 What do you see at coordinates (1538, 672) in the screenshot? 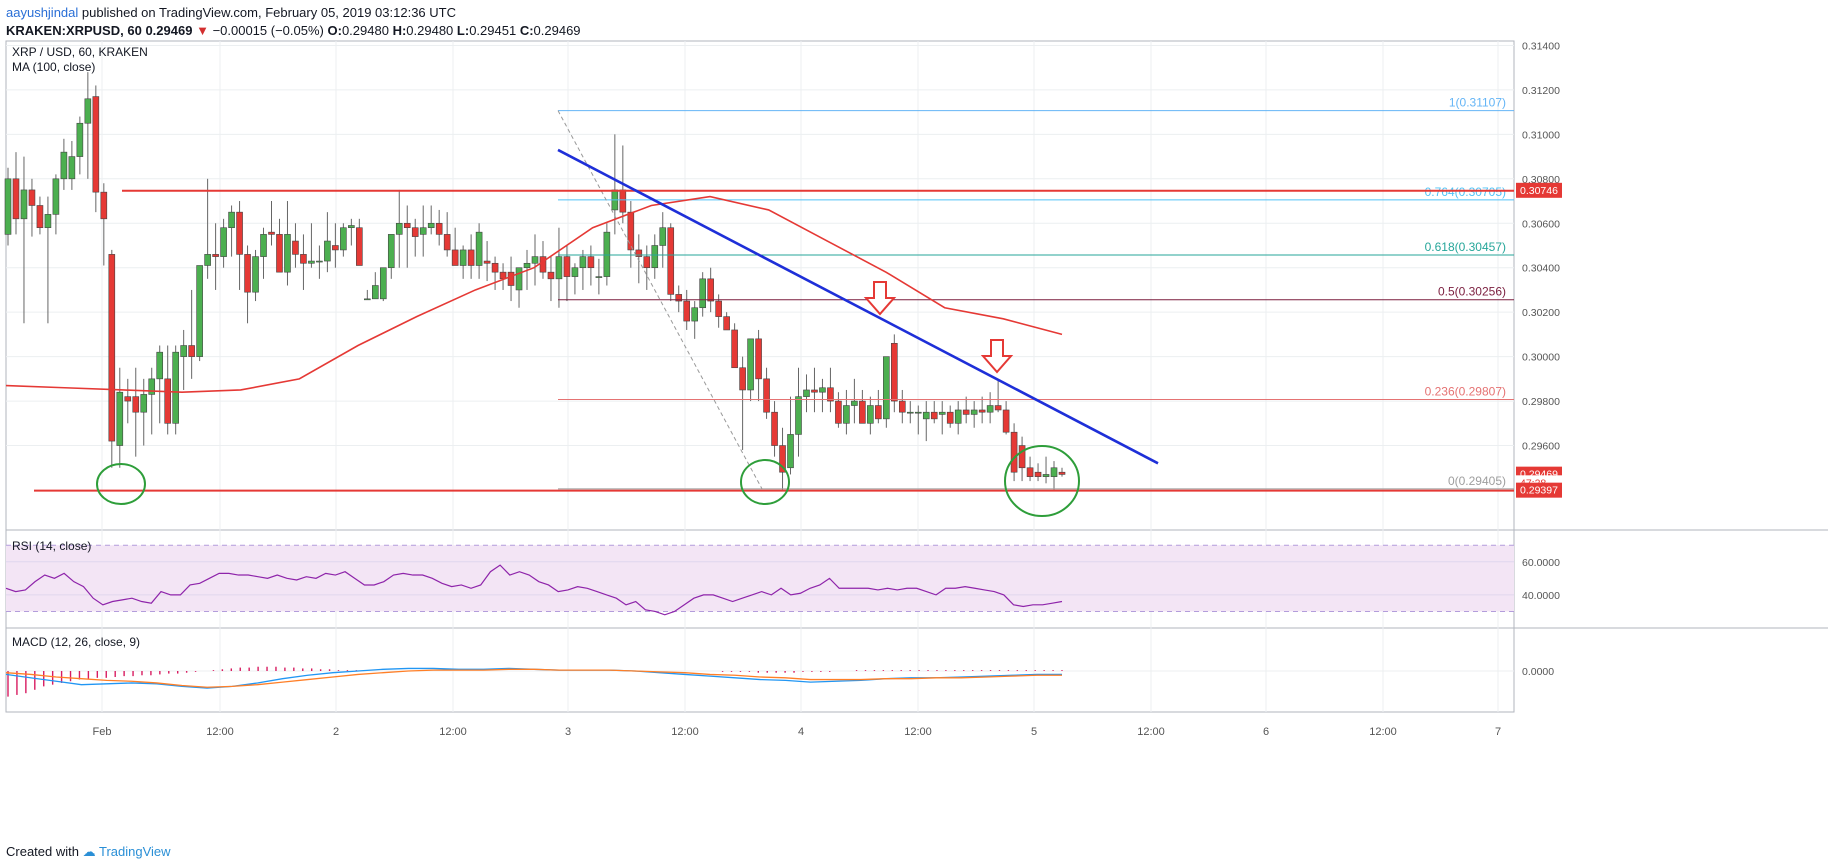
I see `macd-tick-label: 0.0000` at bounding box center [1538, 672].